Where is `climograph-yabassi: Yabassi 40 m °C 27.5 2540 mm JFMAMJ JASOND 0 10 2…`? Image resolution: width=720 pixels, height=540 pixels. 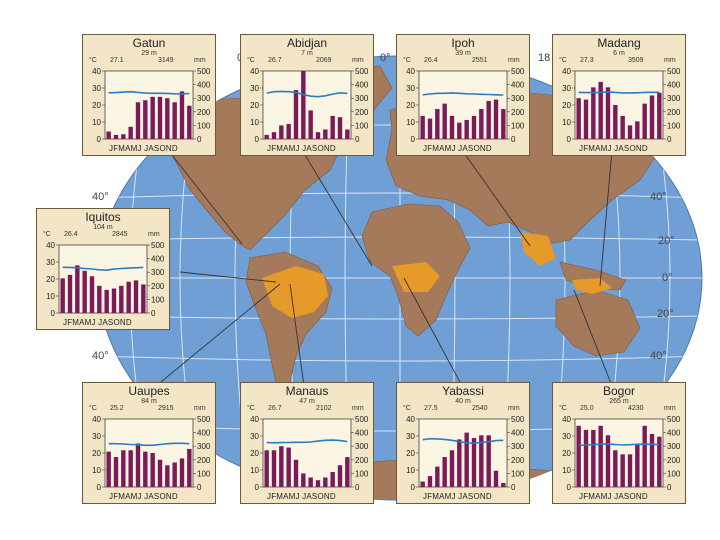 climograph-yabassi: Yabassi 40 m °C 27.5 2540 mm JFMAMJ JASOND 0 10 2… is located at coordinates (463, 443).